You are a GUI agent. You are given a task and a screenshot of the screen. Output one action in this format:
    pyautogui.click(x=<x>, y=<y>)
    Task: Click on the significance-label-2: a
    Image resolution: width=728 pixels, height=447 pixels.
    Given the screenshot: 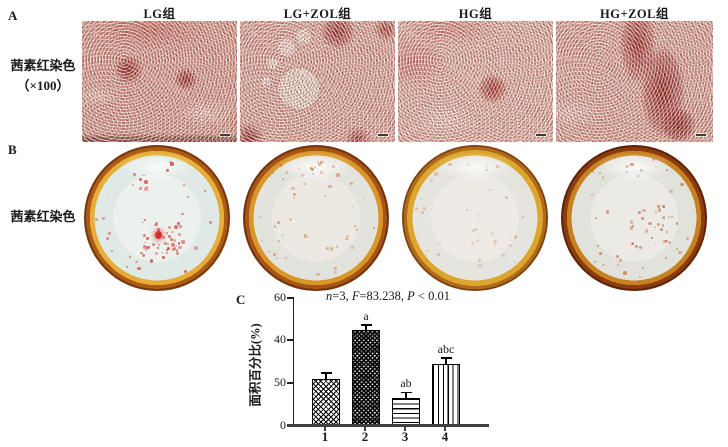 What is the action you would take?
    pyautogui.click(x=366, y=315)
    